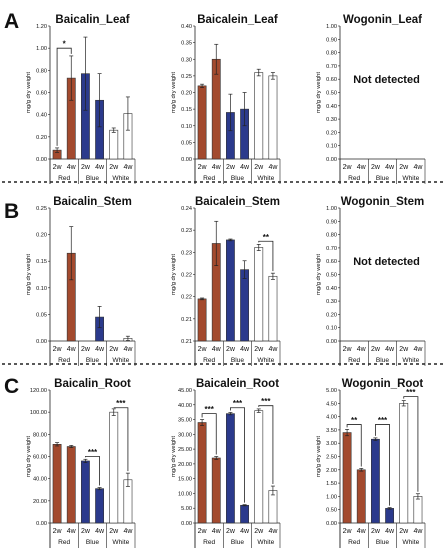  What do you see at coordinates (331, 249) in the screenshot?
I see `y-tick-label: 0.70` at bounding box center [331, 249].